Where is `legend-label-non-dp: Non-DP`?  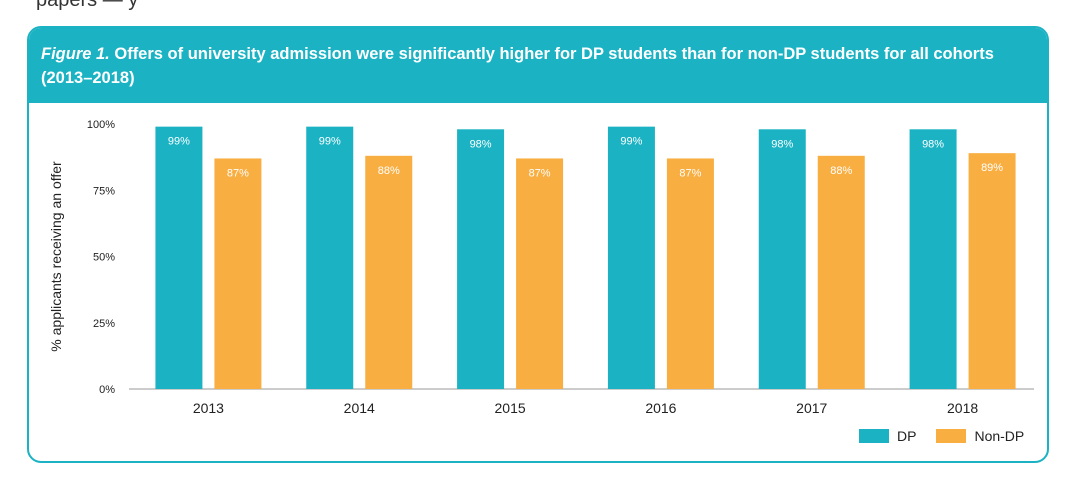
legend-label-non-dp: Non-DP is located at coordinates (999, 436).